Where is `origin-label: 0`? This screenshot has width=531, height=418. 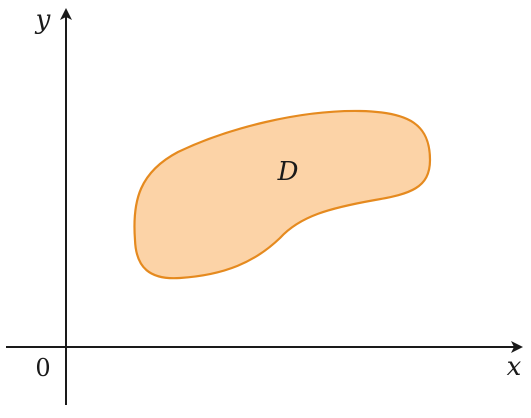
origin-label: 0 is located at coordinates (42, 368).